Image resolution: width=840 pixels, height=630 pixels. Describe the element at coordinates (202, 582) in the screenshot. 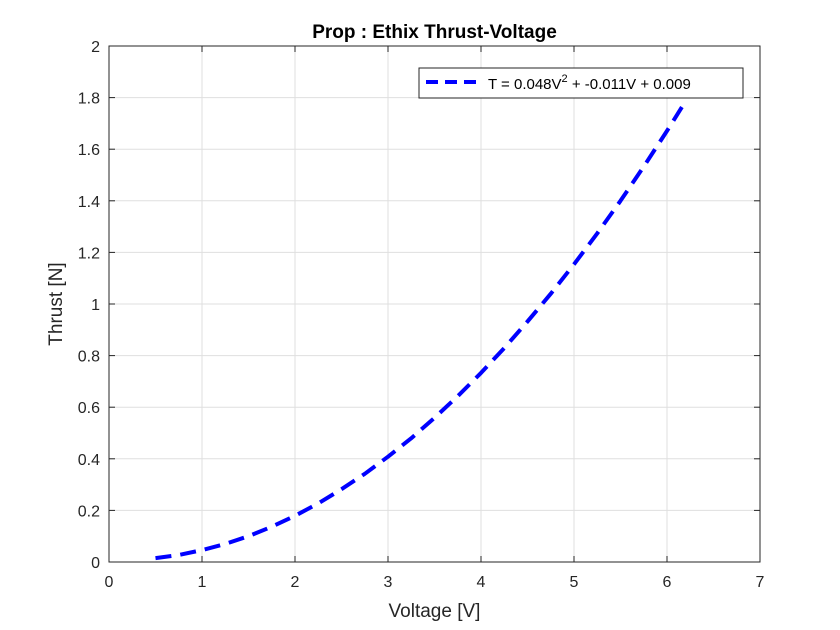

I see `x-tick-label: 1` at that location.